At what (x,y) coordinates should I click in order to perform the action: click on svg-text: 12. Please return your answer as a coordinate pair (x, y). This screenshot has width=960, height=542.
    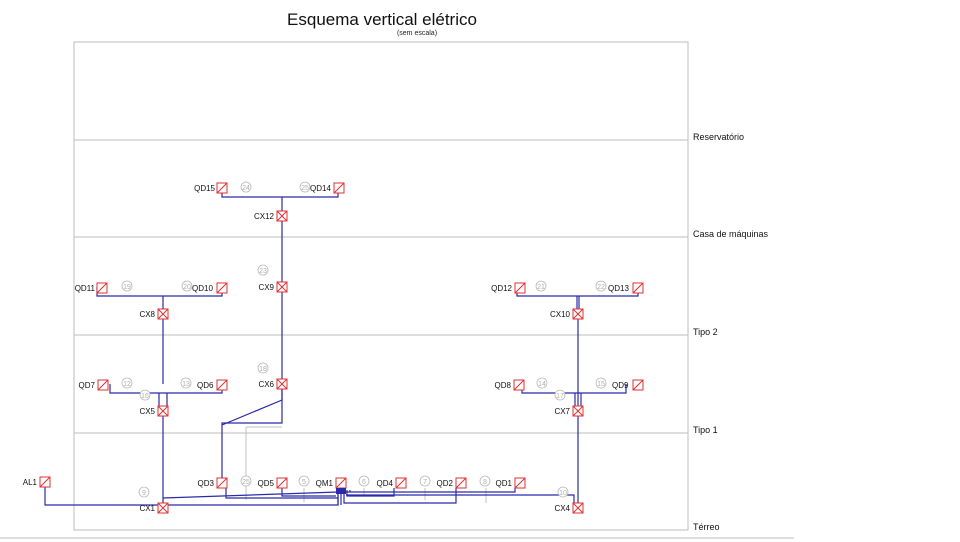
    Looking at the image, I should click on (127, 384).